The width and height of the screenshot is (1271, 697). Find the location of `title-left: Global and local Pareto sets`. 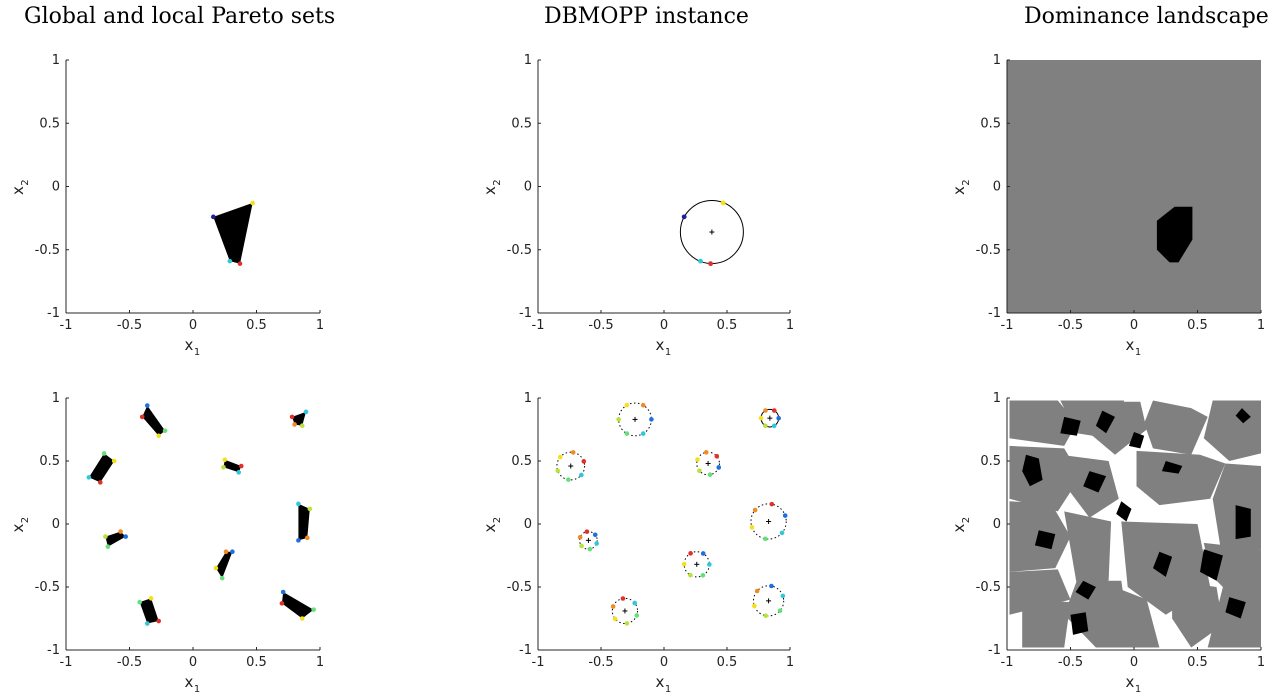

title-left: Global and local Pareto sets is located at coordinates (180, 16).